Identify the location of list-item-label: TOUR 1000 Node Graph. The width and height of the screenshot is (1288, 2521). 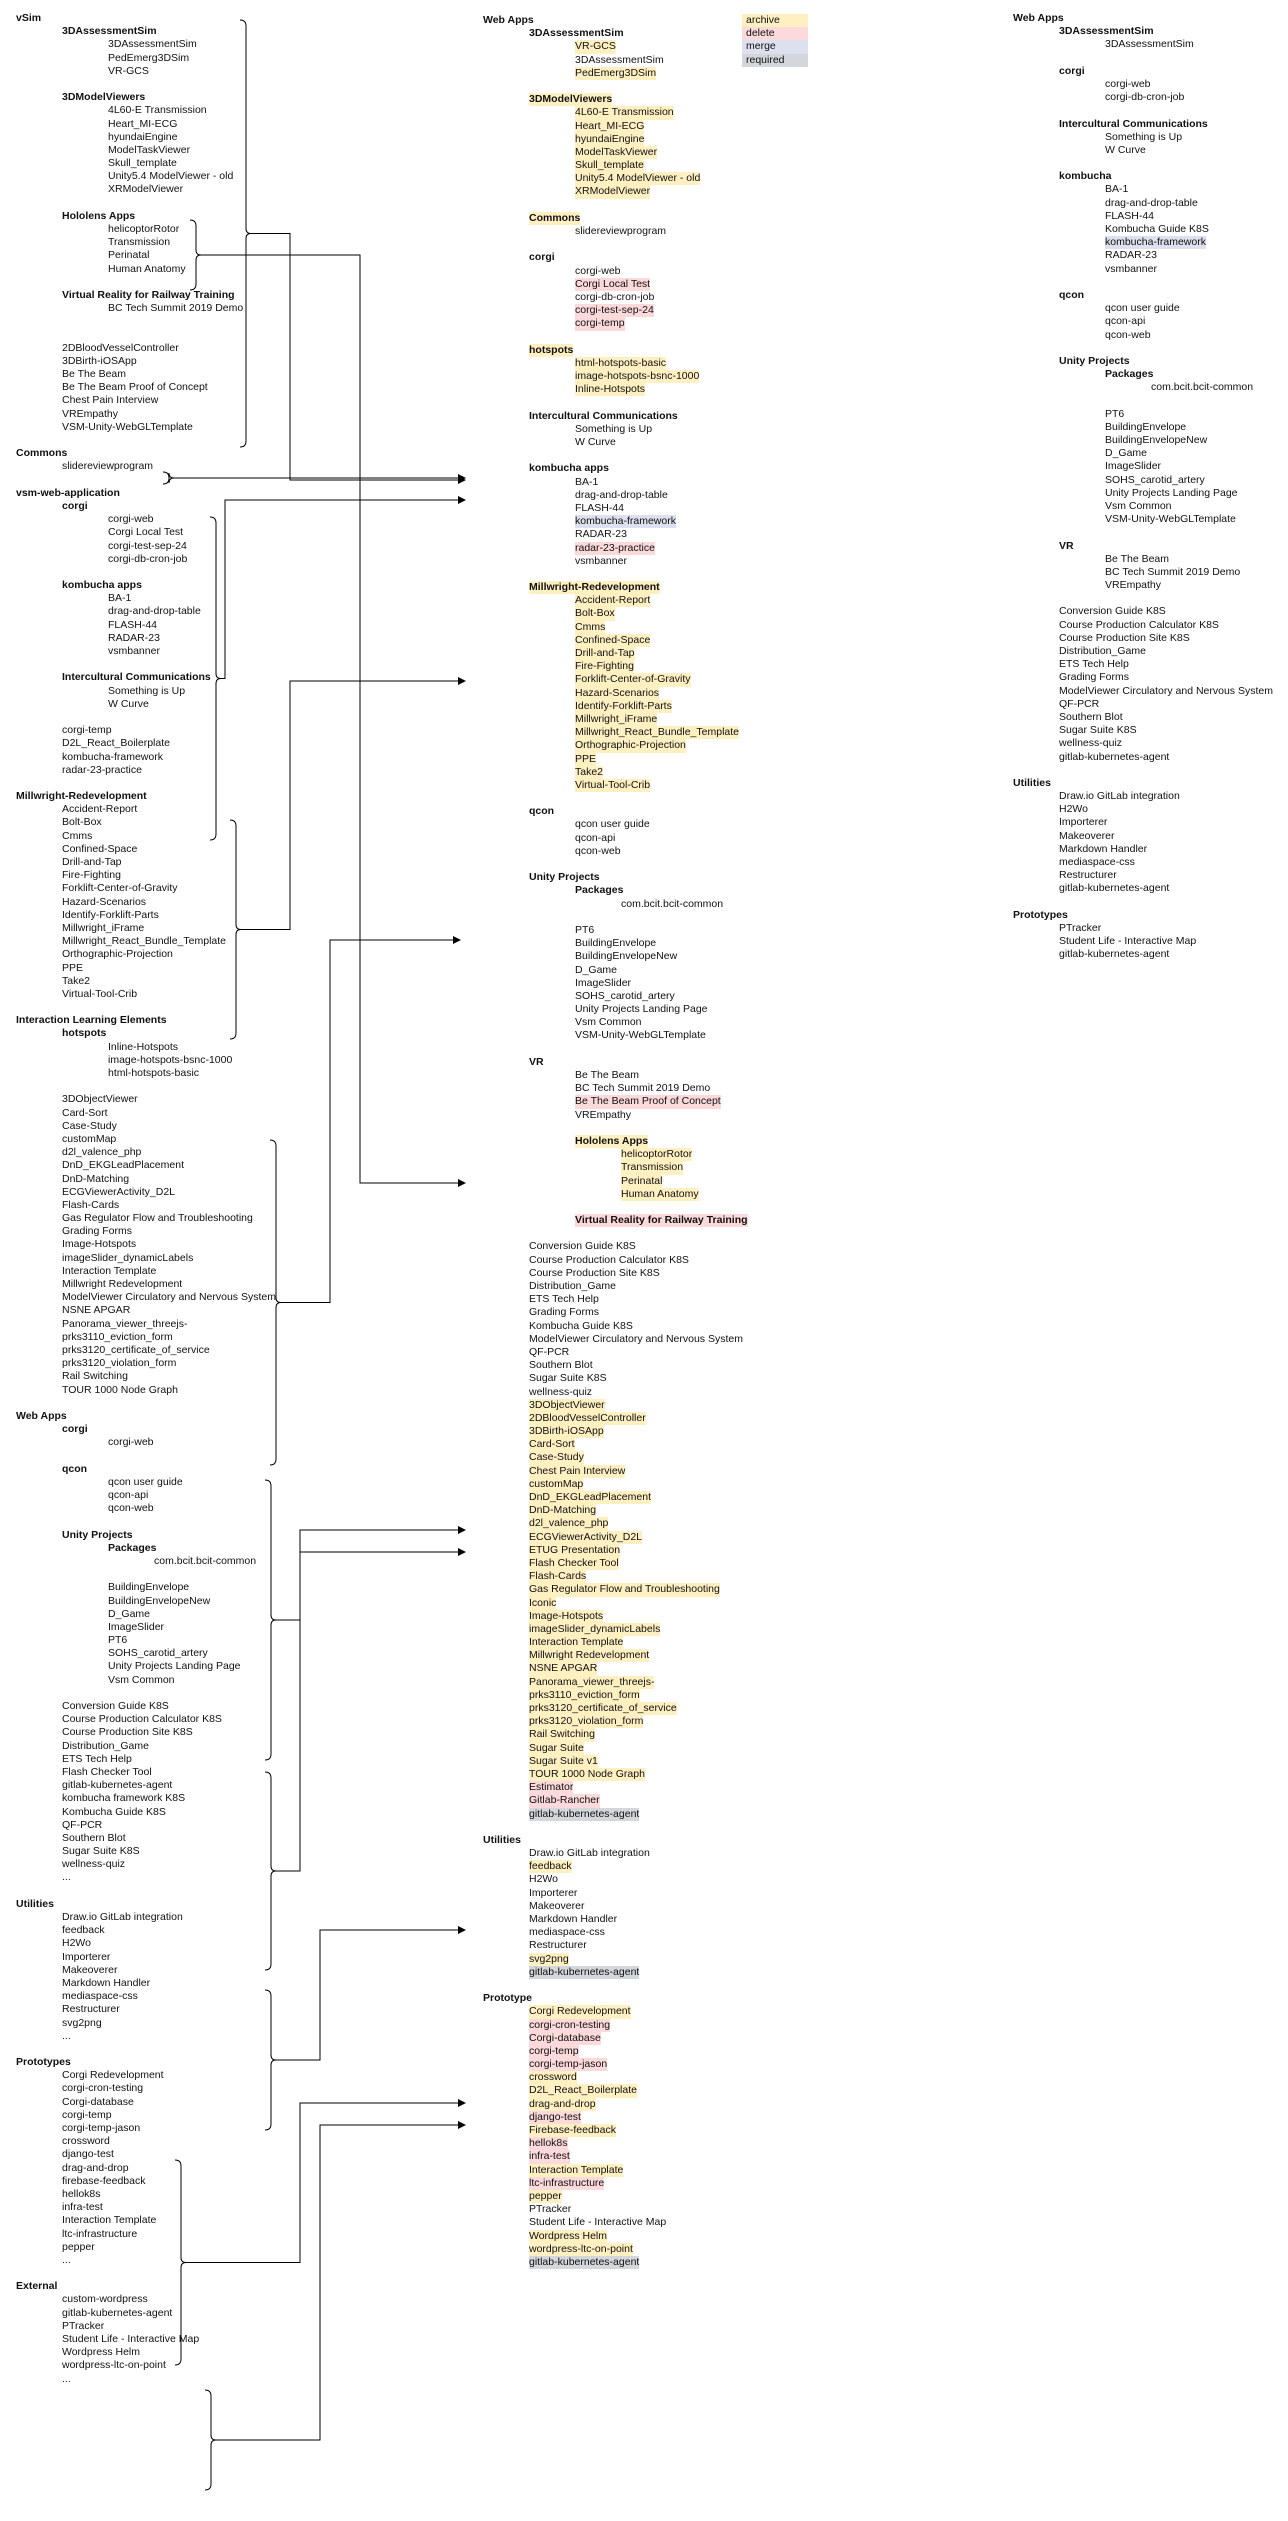
(120, 1389).